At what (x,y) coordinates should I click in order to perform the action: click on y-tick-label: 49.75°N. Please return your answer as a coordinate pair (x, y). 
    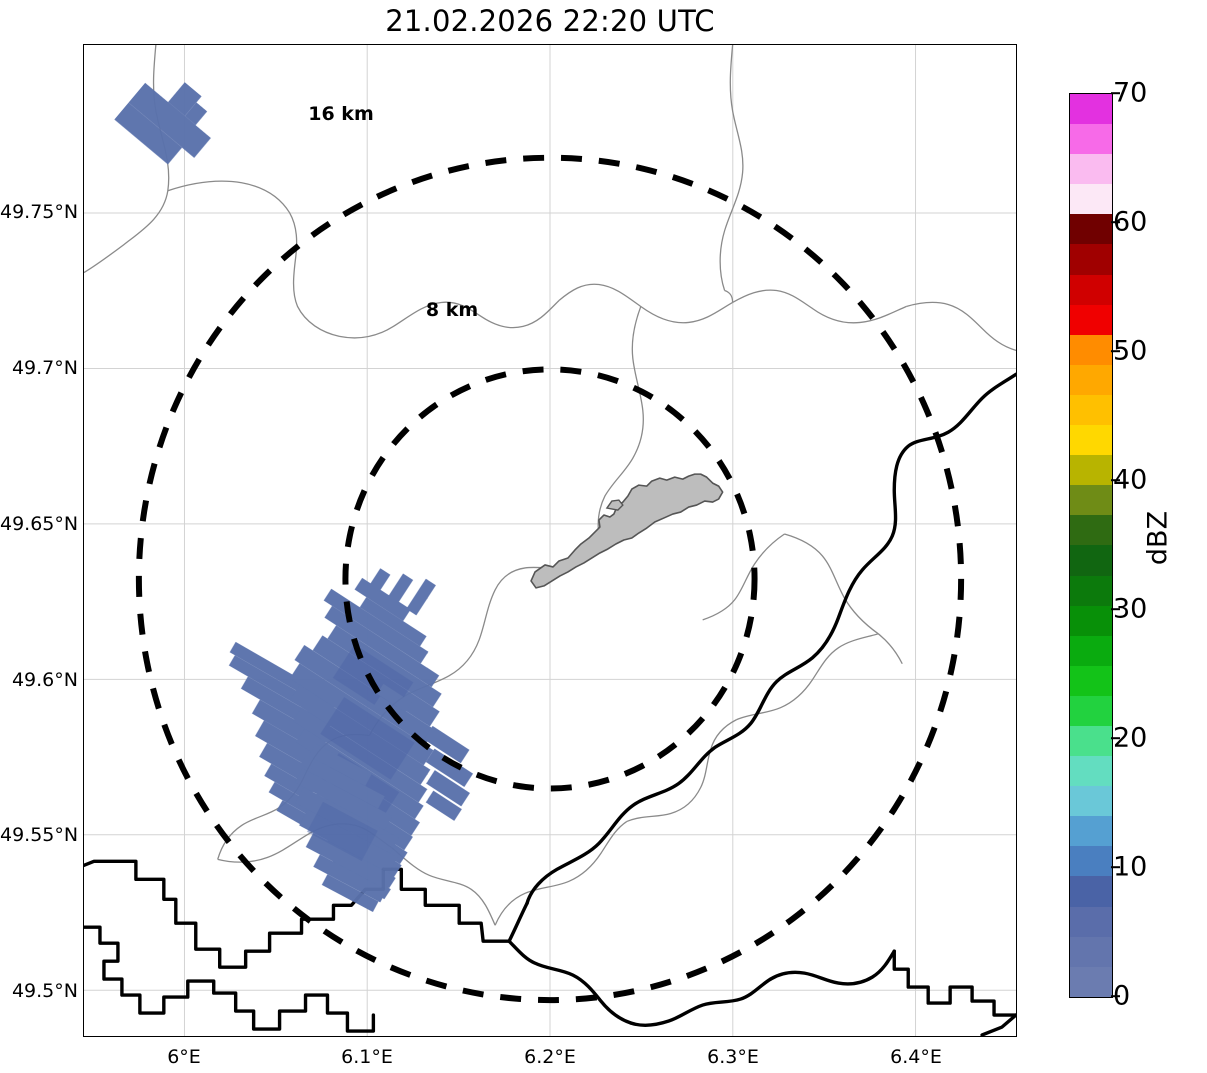
    Looking at the image, I should click on (39, 212).